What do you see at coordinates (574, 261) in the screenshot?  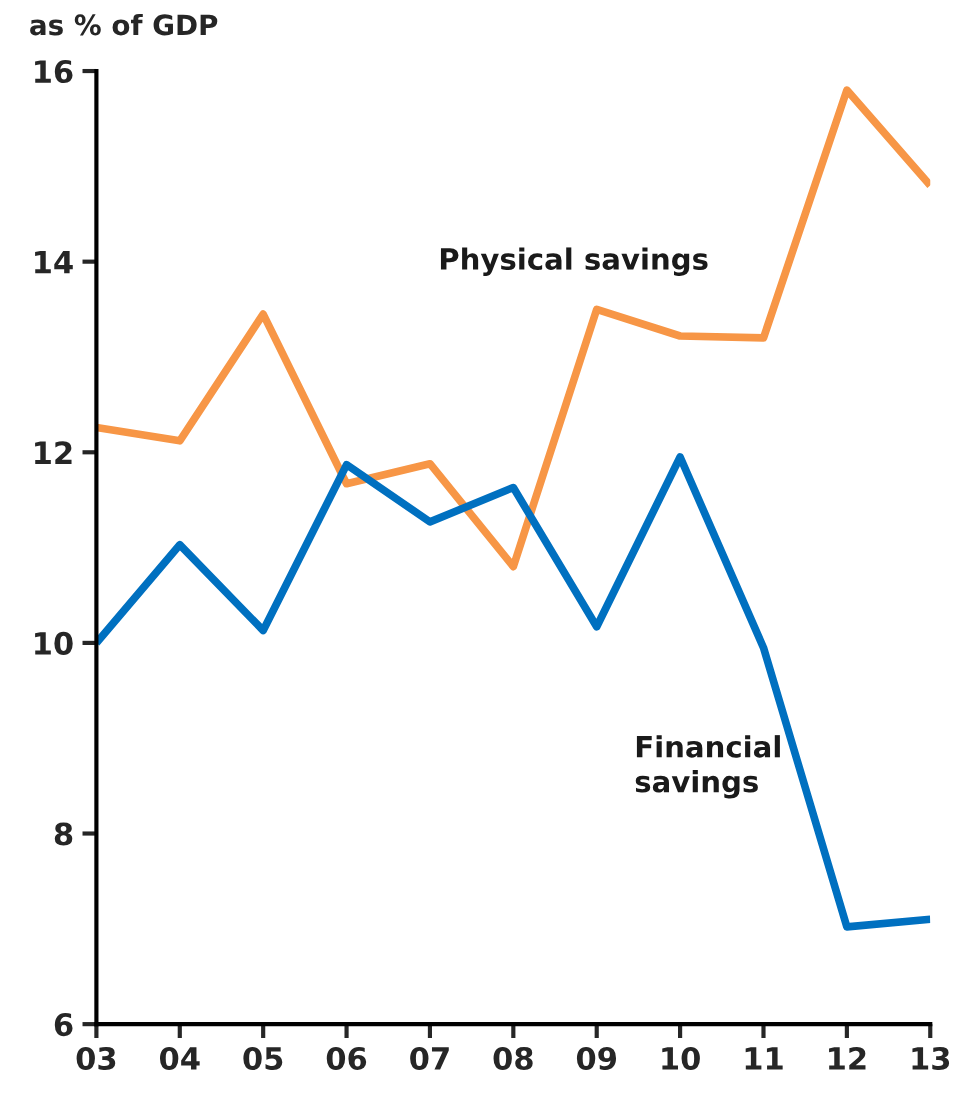 I see `series-label: Physical savings` at bounding box center [574, 261].